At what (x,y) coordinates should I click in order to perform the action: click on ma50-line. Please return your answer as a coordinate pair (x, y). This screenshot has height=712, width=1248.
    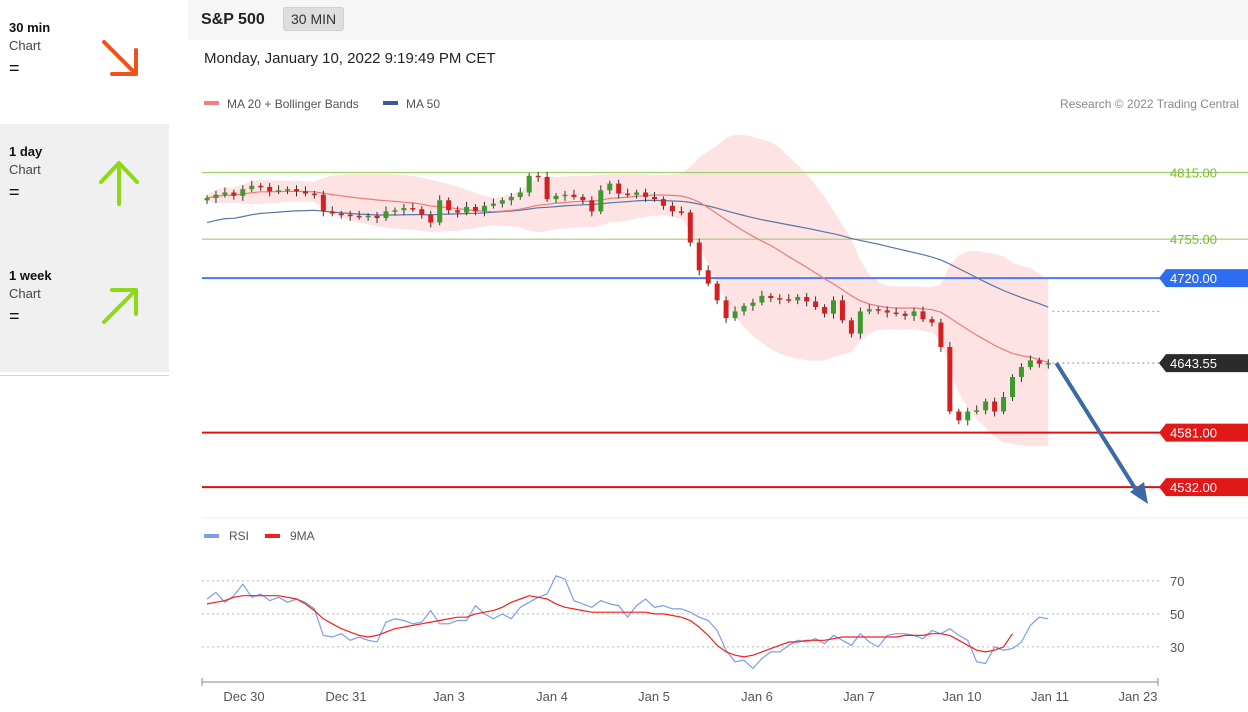
    Looking at the image, I should click on (627, 253).